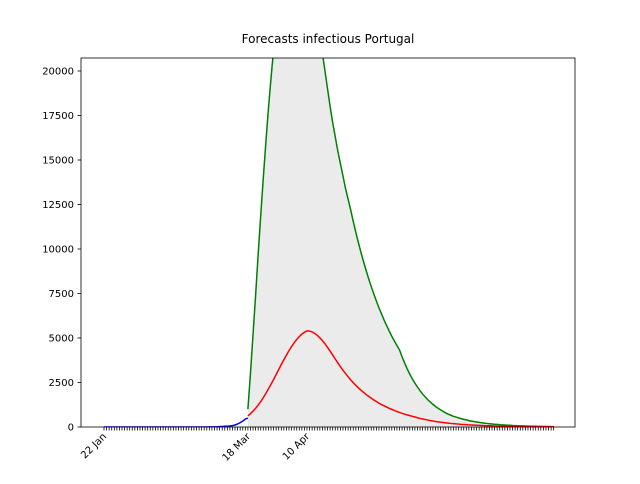  I want to click on y-tick-label: 2500, so click(61, 383).